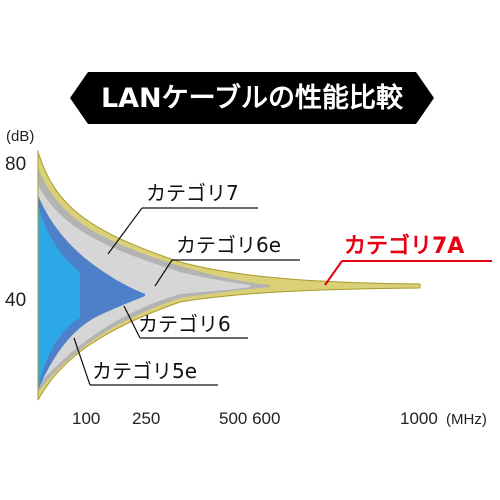 This screenshot has height=500, width=500. I want to click on callout-line-cat7a, so click(333, 273).